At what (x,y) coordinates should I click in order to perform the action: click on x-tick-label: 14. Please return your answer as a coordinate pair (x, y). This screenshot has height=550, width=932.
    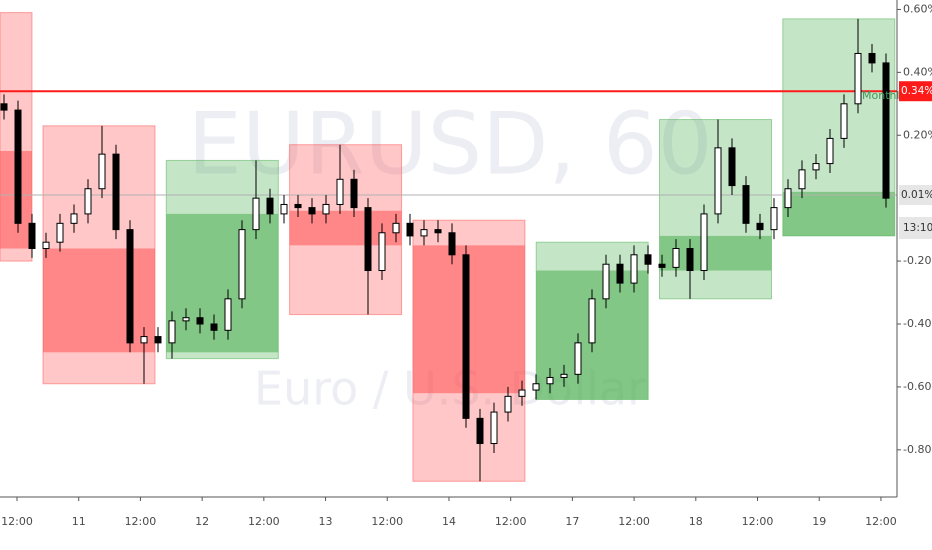
    Looking at the image, I should click on (449, 521).